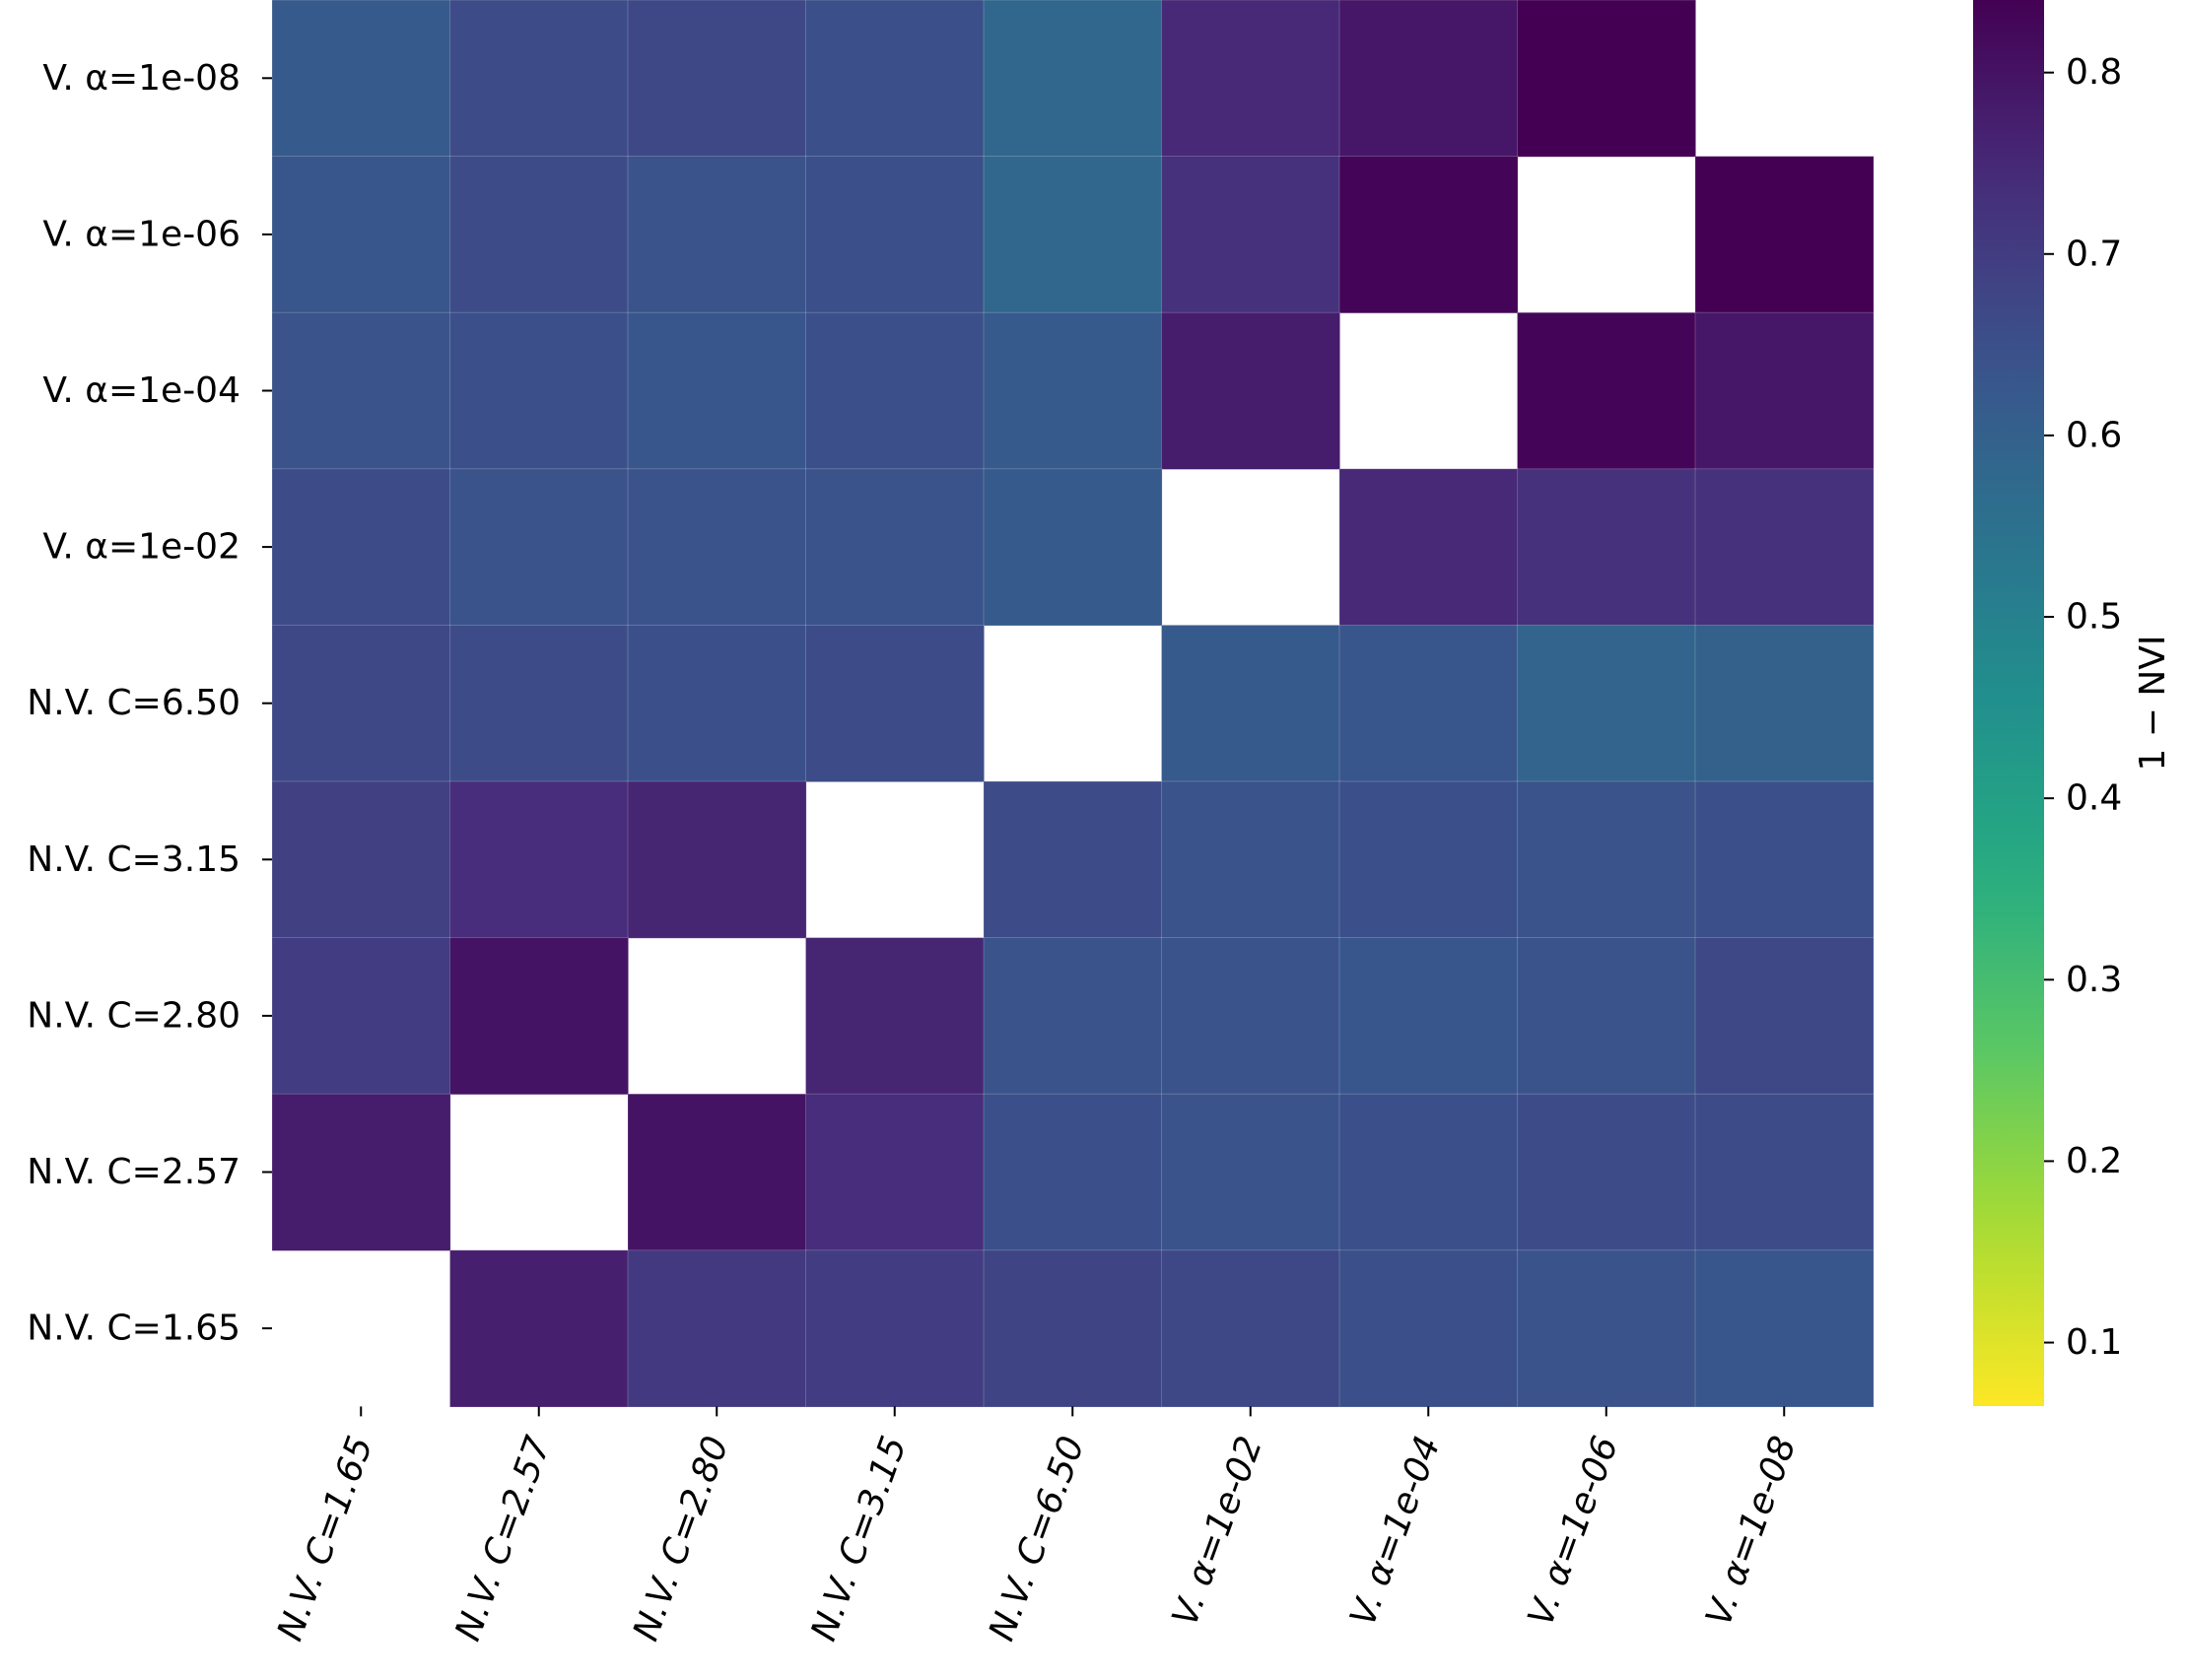 The image size is (2186, 1680). What do you see at coordinates (2094, 254) in the screenshot?
I see `colorbar-tick-label: 0.7` at bounding box center [2094, 254].